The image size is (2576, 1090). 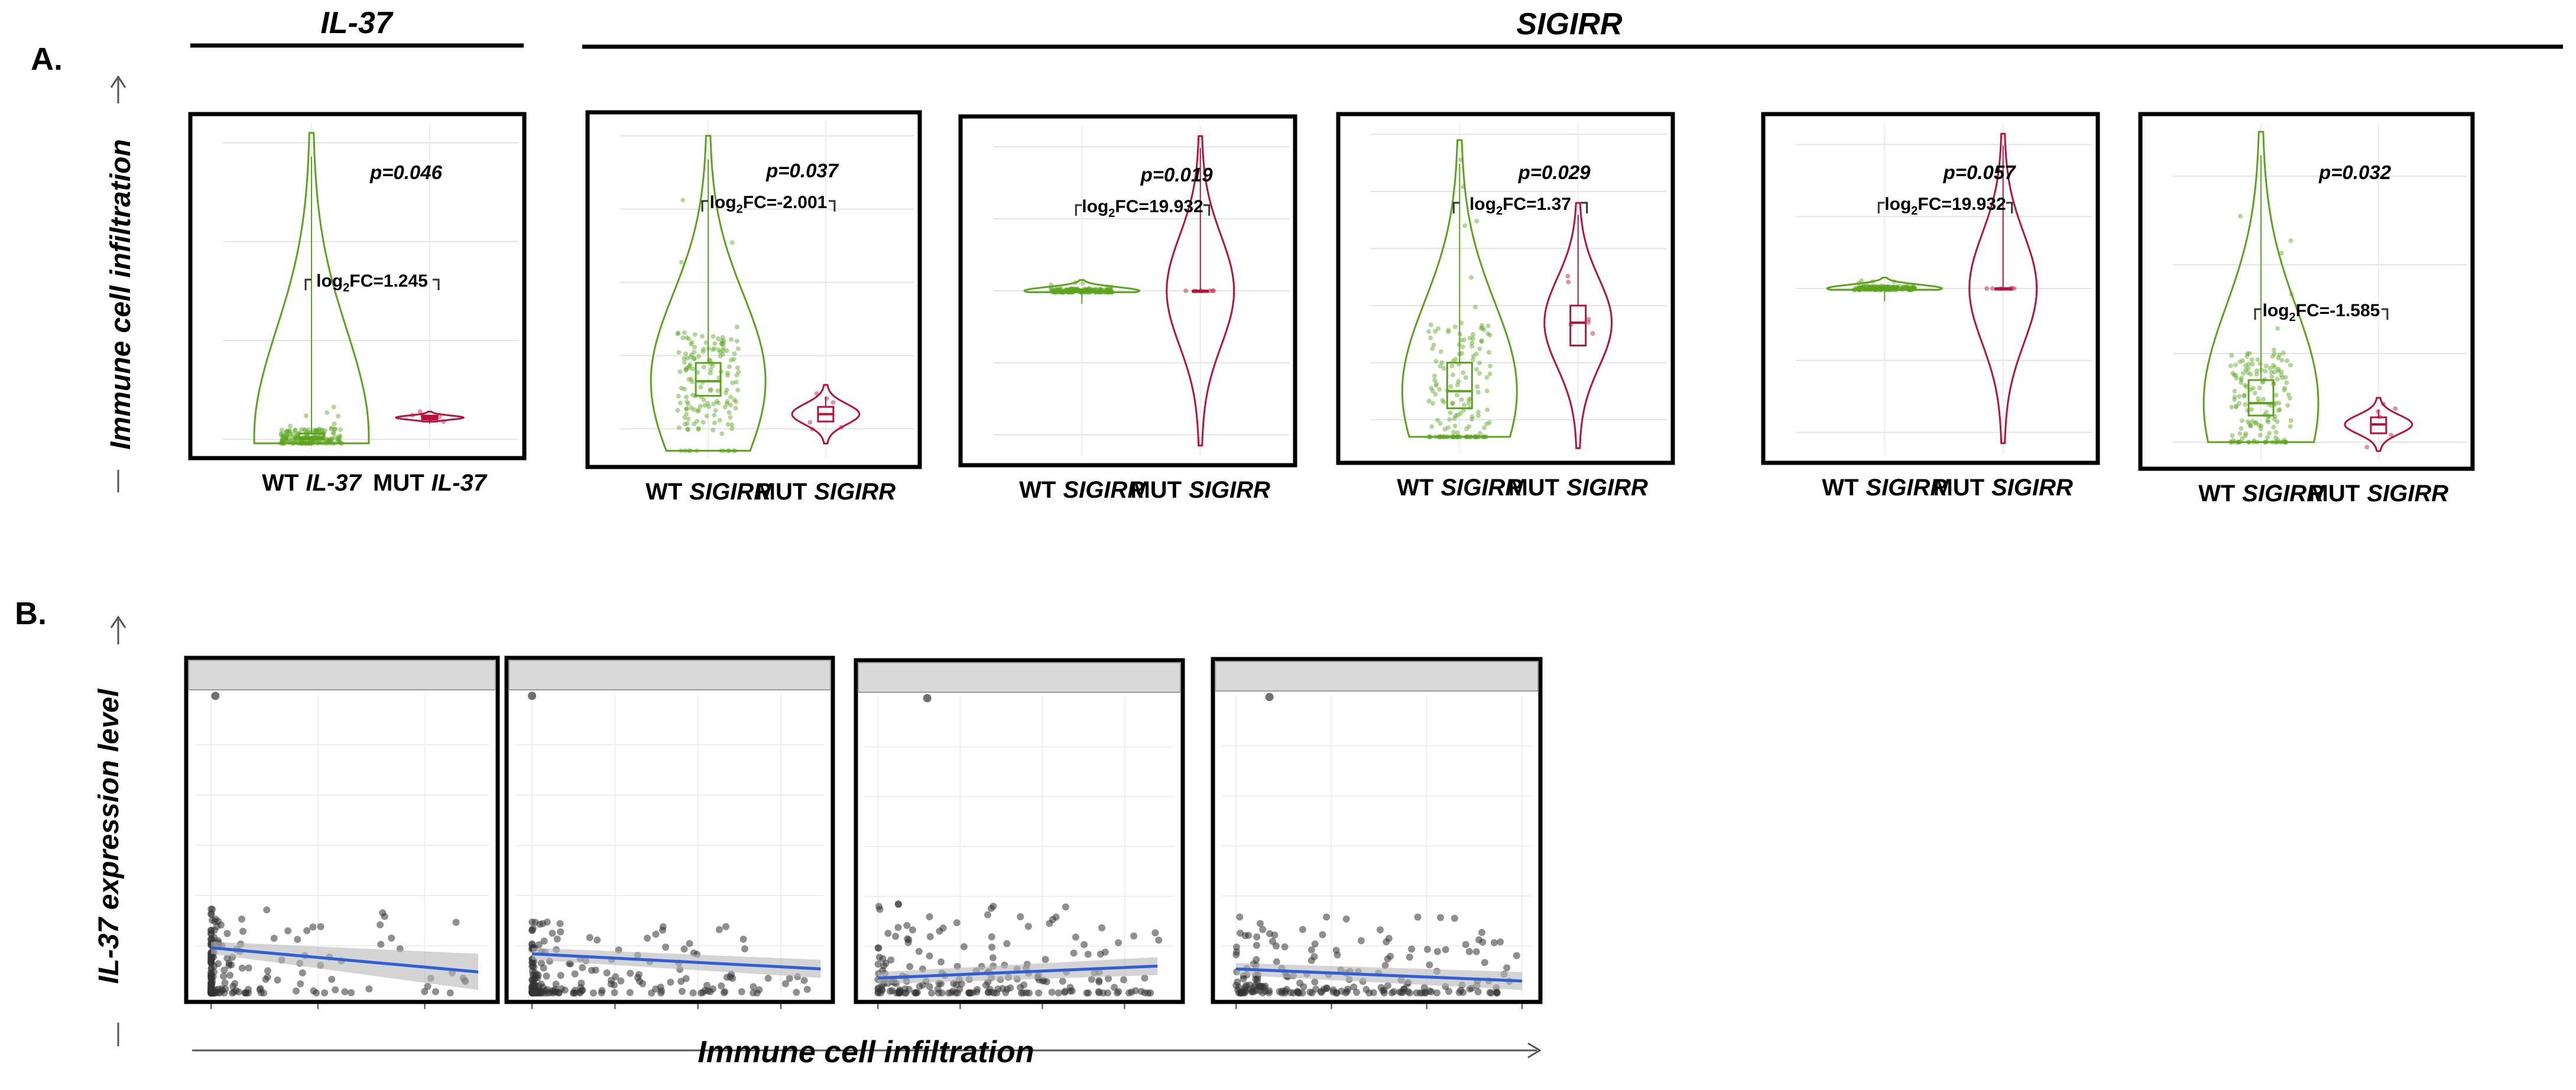 I want to click on gene-name: SIGIRR, so click(x=1103, y=490).